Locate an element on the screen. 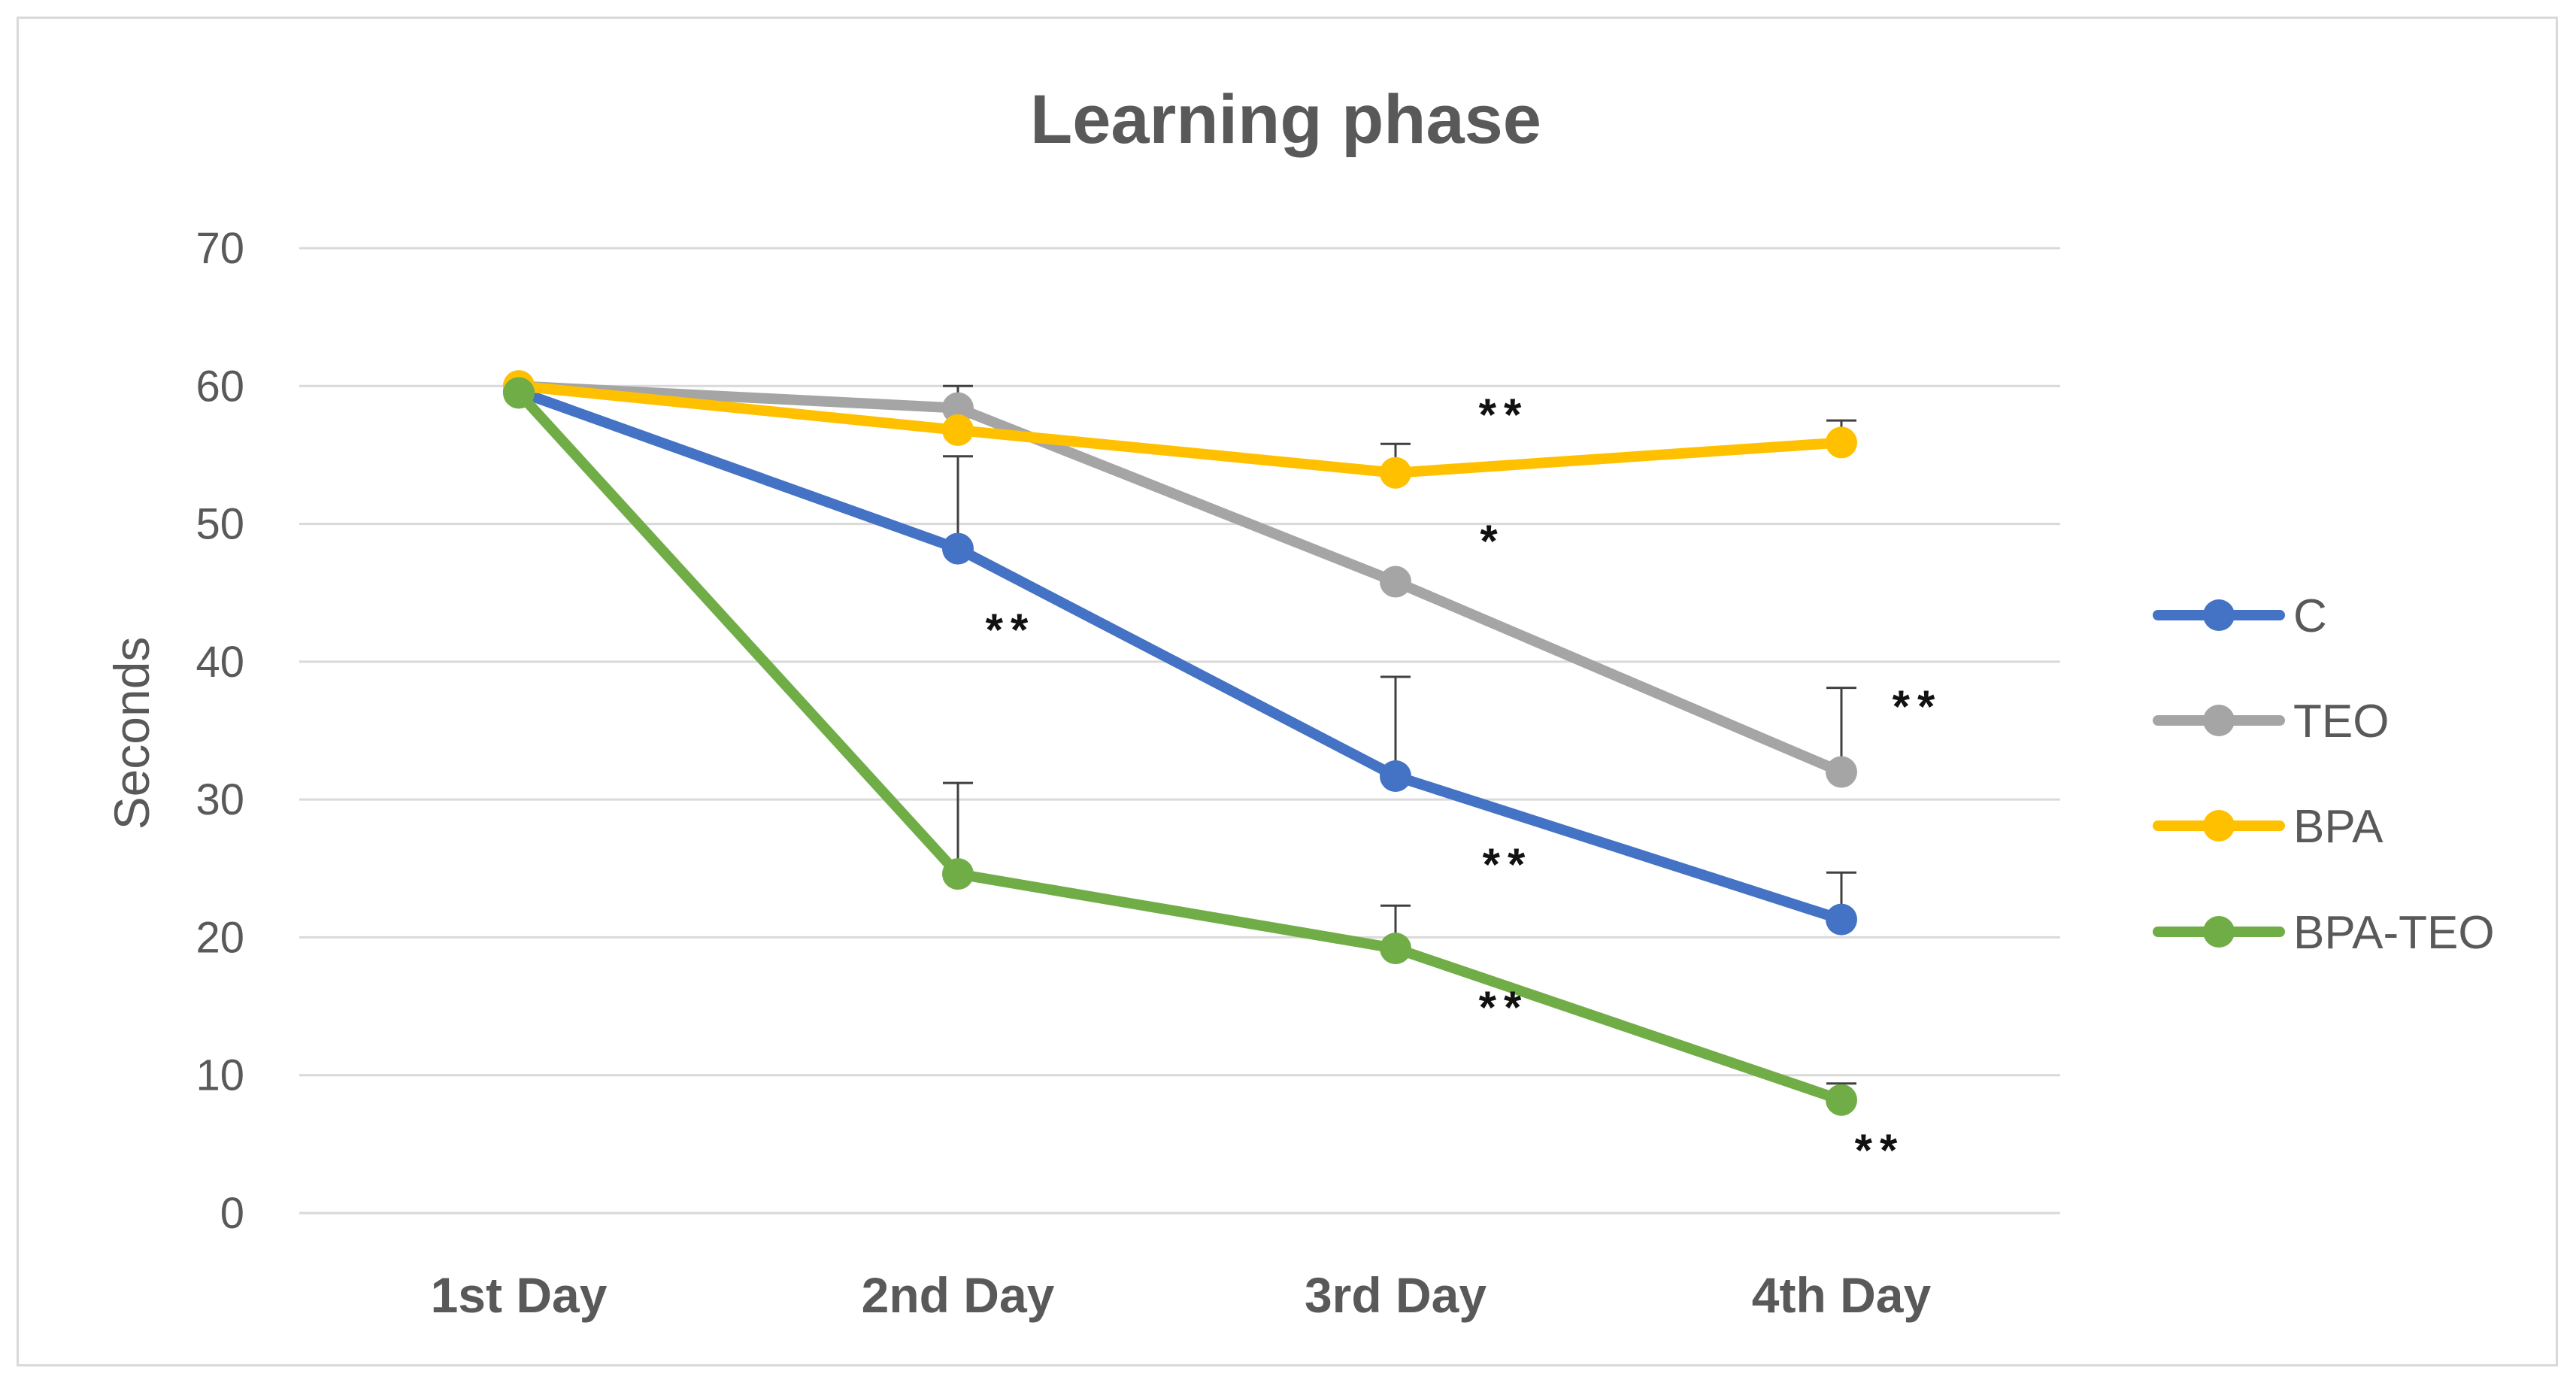 This screenshot has width=2576, height=1383. y-tick-label: 60 is located at coordinates (219, 386).